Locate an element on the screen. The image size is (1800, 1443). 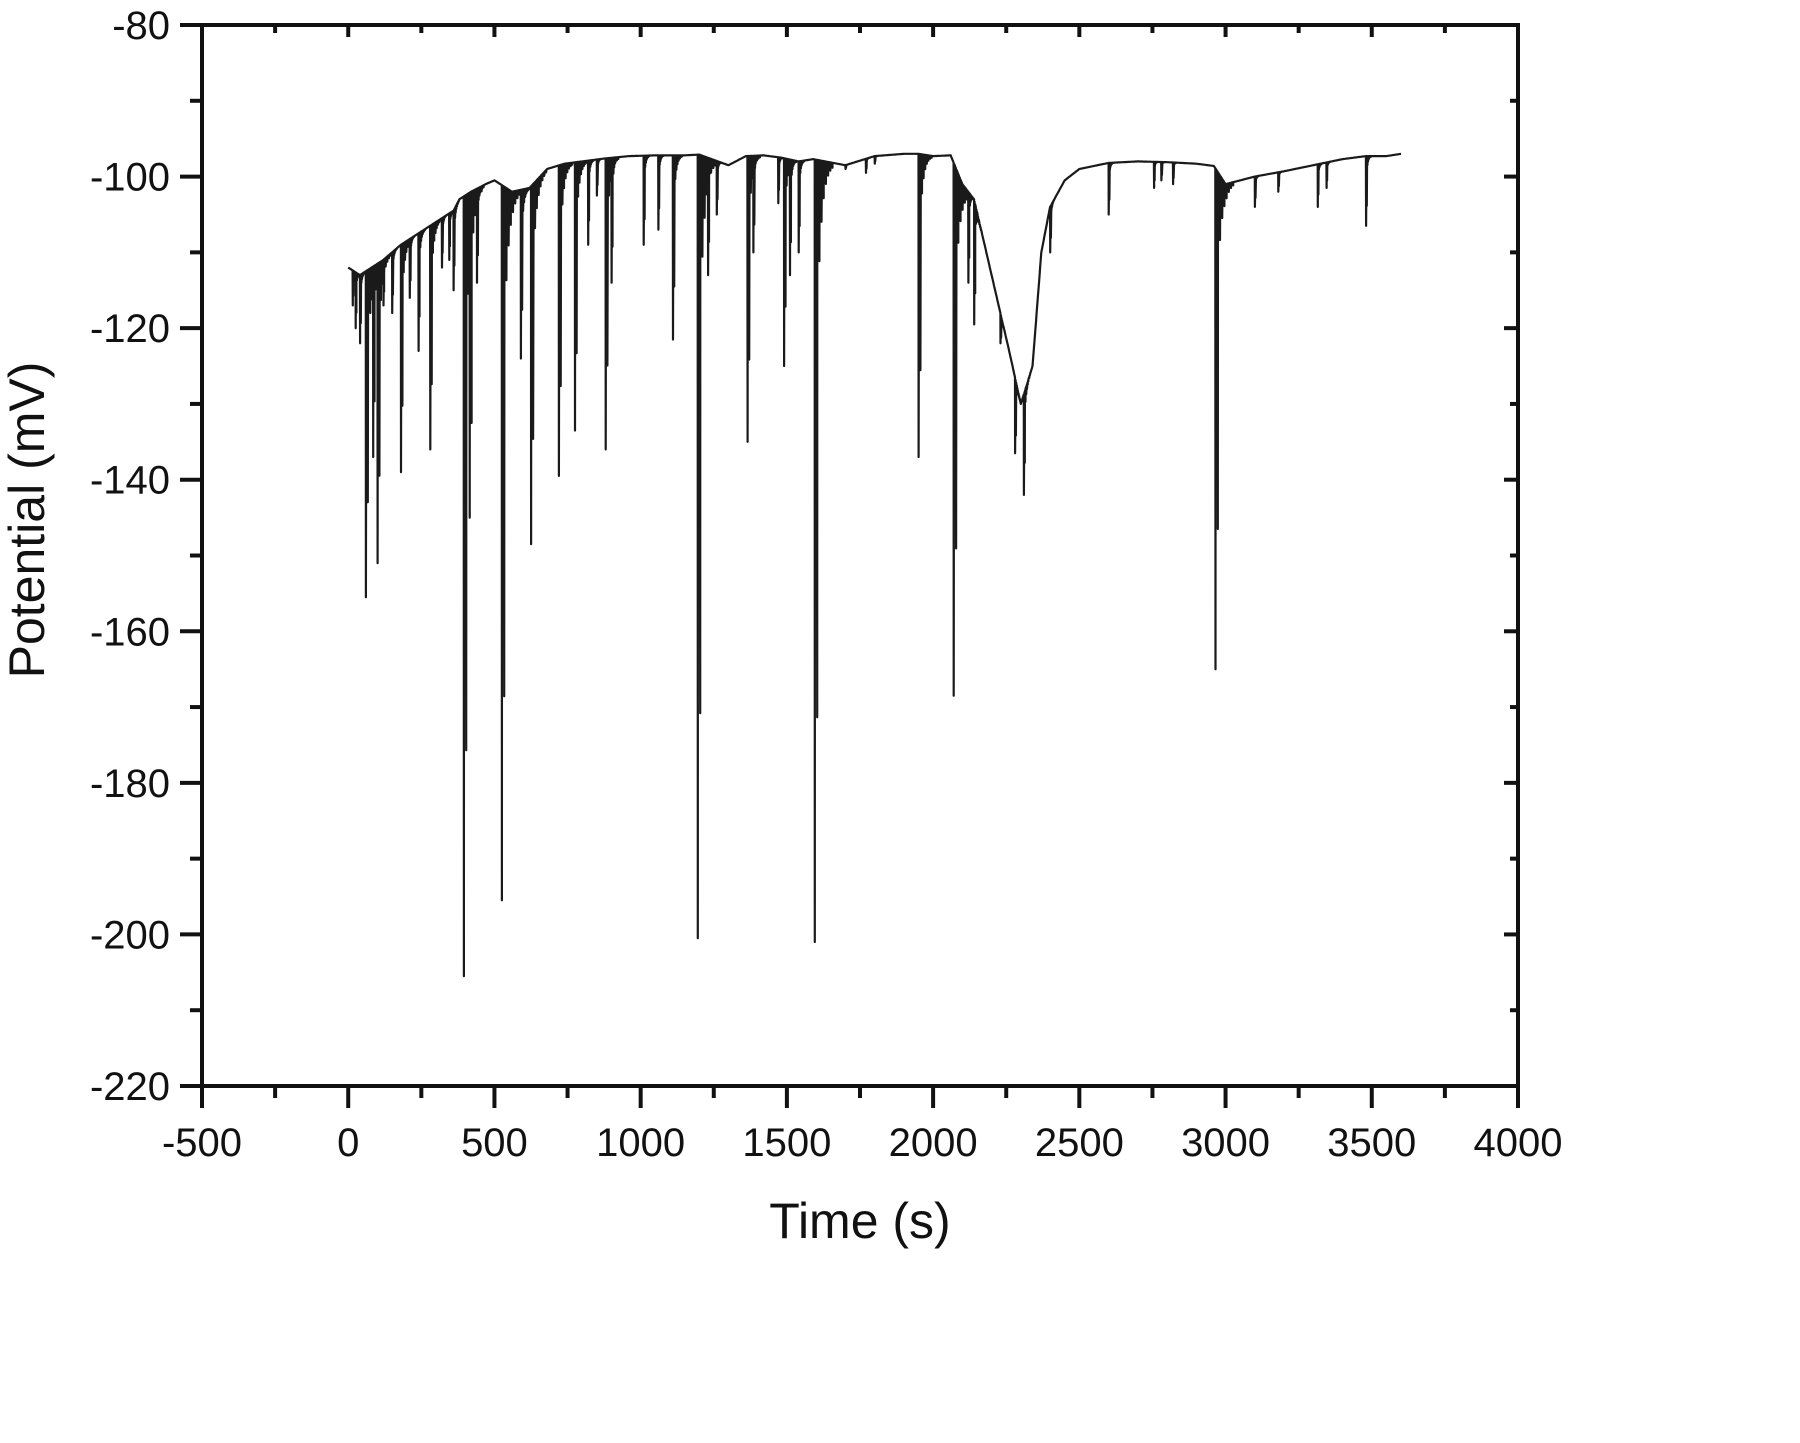
x-tick-label: -500 is located at coordinates (202, 1143).